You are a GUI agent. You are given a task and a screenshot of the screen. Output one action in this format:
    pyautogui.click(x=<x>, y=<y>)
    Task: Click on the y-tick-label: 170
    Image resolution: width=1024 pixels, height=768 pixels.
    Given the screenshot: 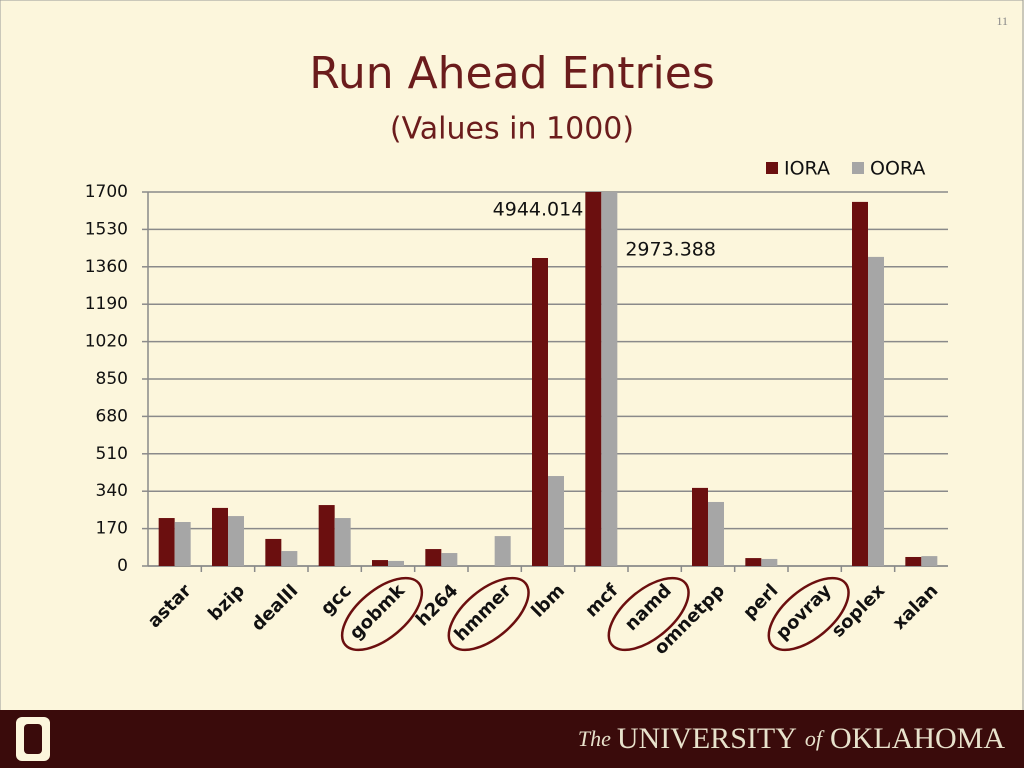 What is the action you would take?
    pyautogui.click(x=112, y=529)
    